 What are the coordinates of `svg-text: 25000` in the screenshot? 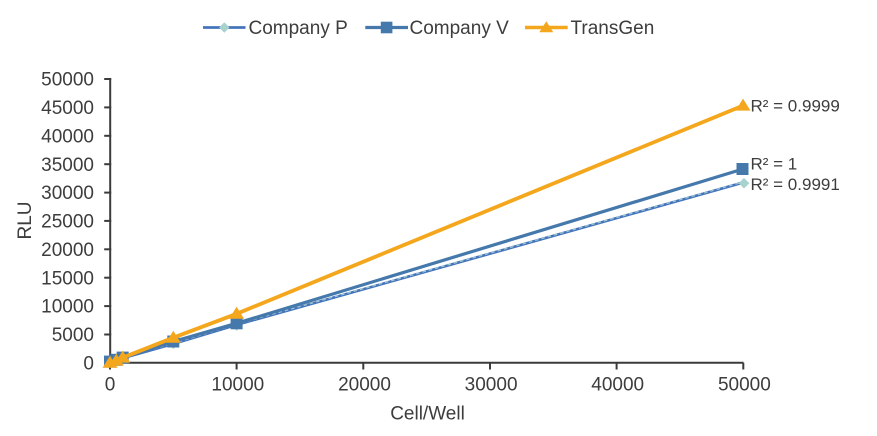 It's located at (67, 222).